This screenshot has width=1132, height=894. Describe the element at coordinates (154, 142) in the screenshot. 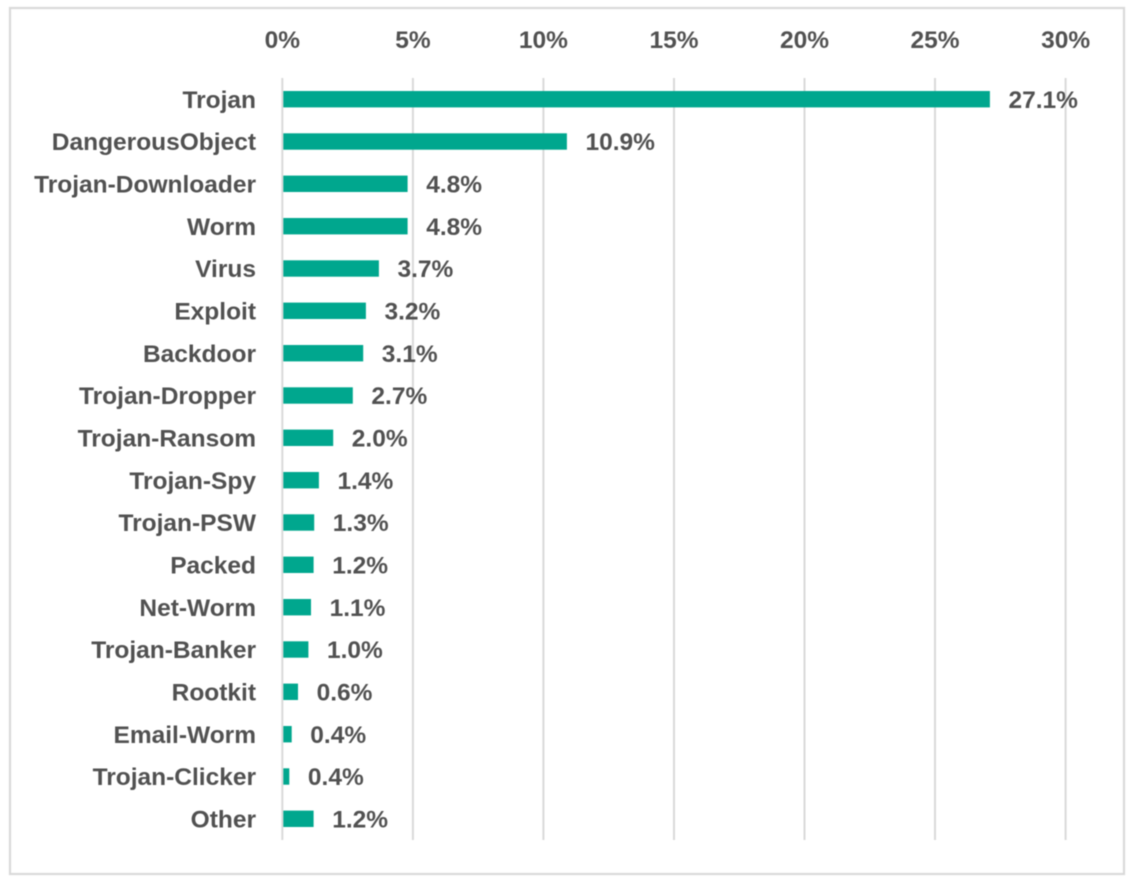

I see `svg-text: DangerousObject` at that location.